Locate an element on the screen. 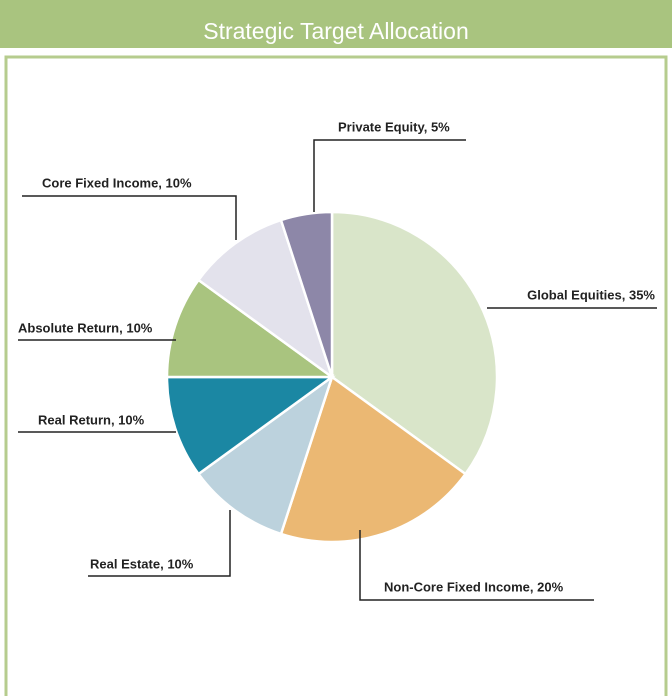 This screenshot has height=696, width=672. chart-title: Strategic Target Allocation is located at coordinates (336, 31).